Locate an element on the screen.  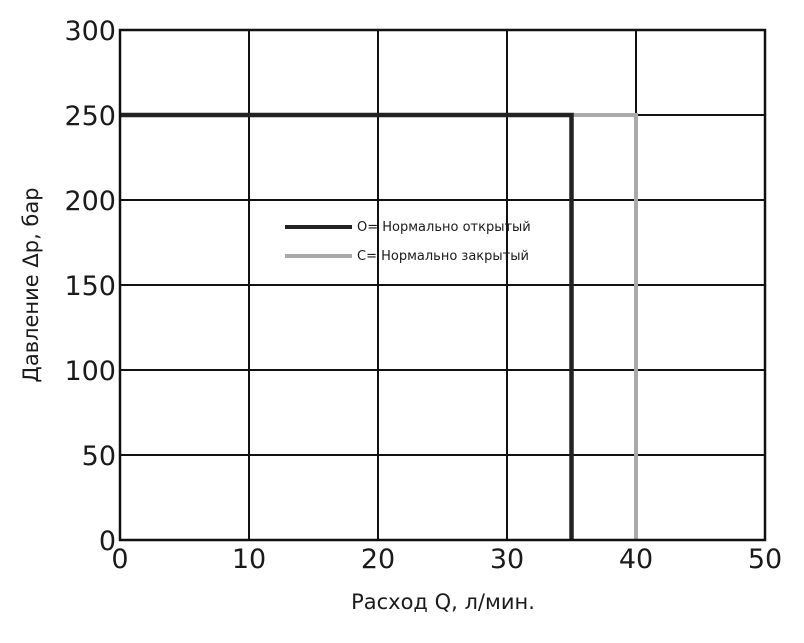
x-tick-label-50: 50 is located at coordinates (765, 559).